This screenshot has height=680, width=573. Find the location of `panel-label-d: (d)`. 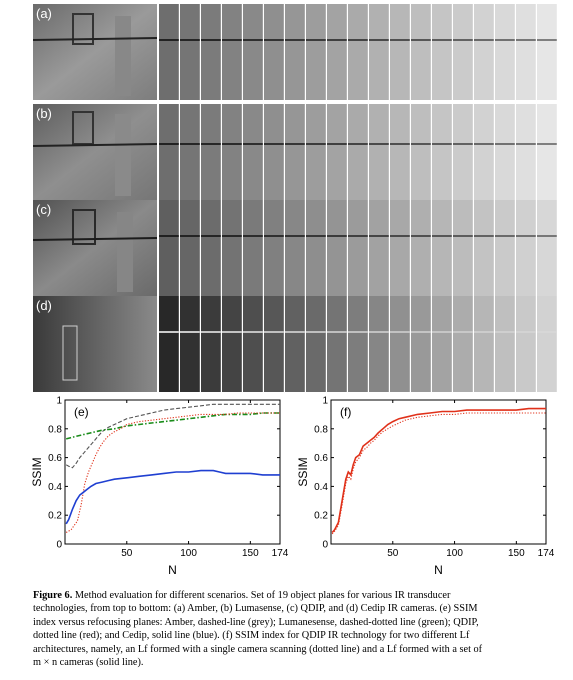

panel-label-d: (d) is located at coordinates (44, 305).